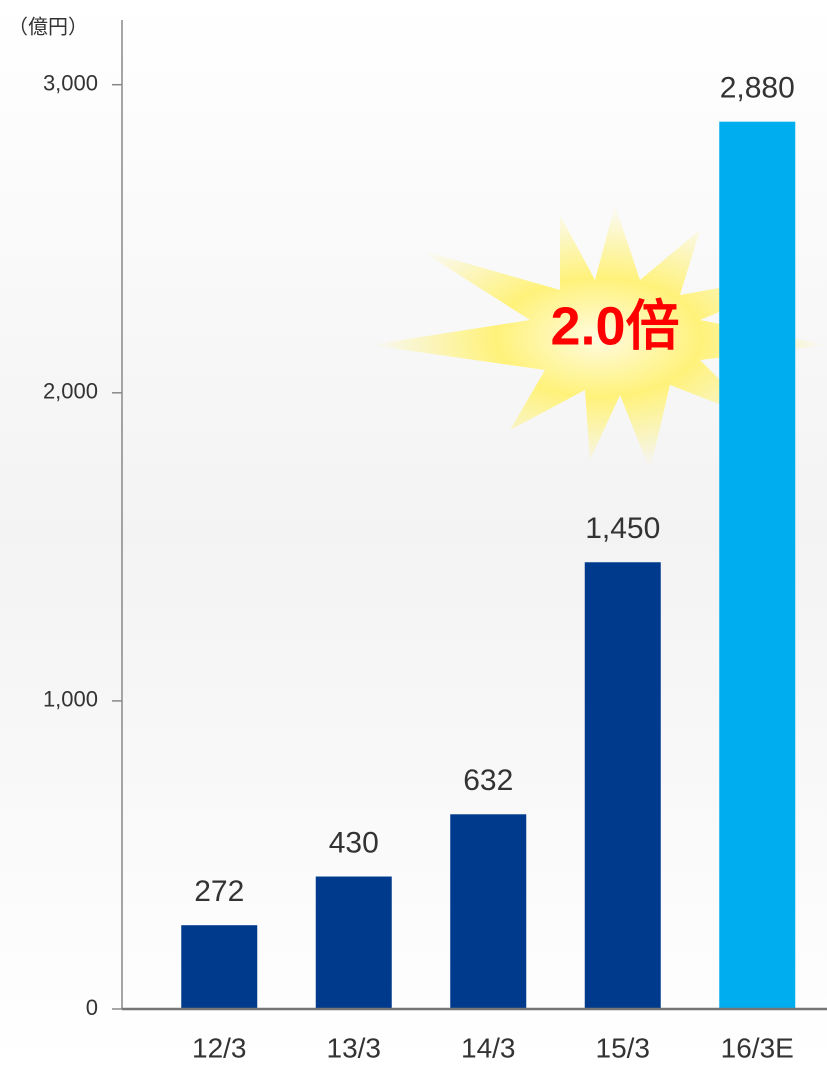 This screenshot has width=827, height=1068. What do you see at coordinates (354, 1047) in the screenshot?
I see `x-tick-label: 13/3` at bounding box center [354, 1047].